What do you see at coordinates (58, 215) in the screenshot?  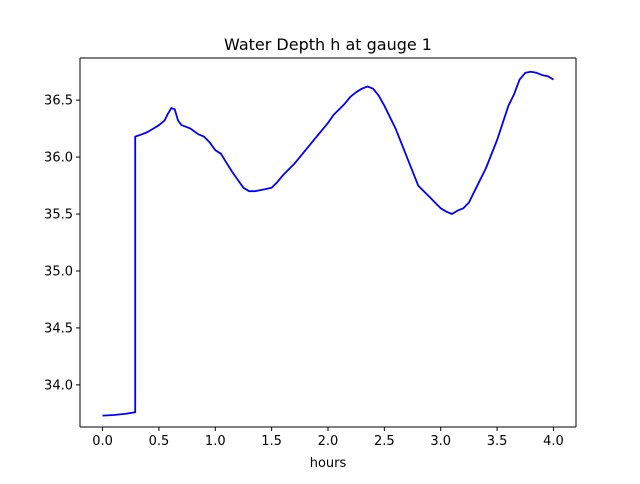 I see `y-tick-label: 35.5` at bounding box center [58, 215].